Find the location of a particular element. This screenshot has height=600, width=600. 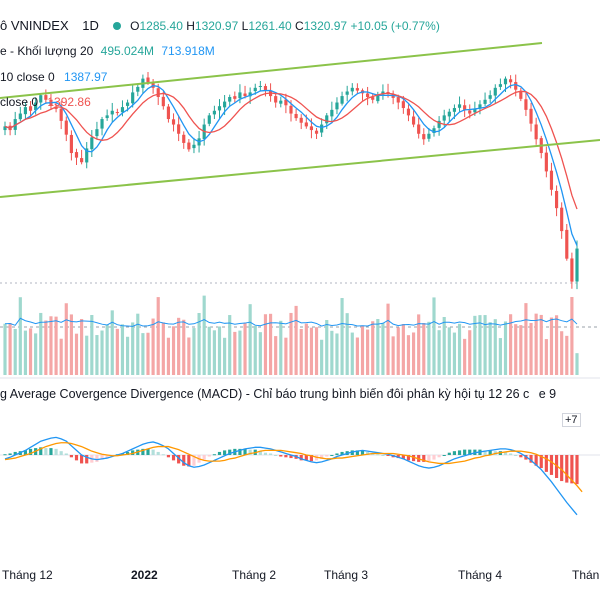

upper-trendline is located at coordinates (271, 70).